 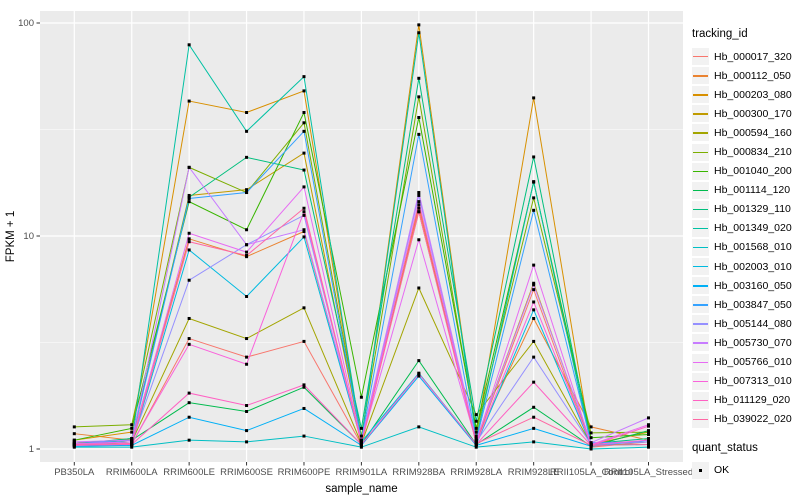 I want to click on legend-item-label: Hb_011129_020, so click(x=752, y=400).